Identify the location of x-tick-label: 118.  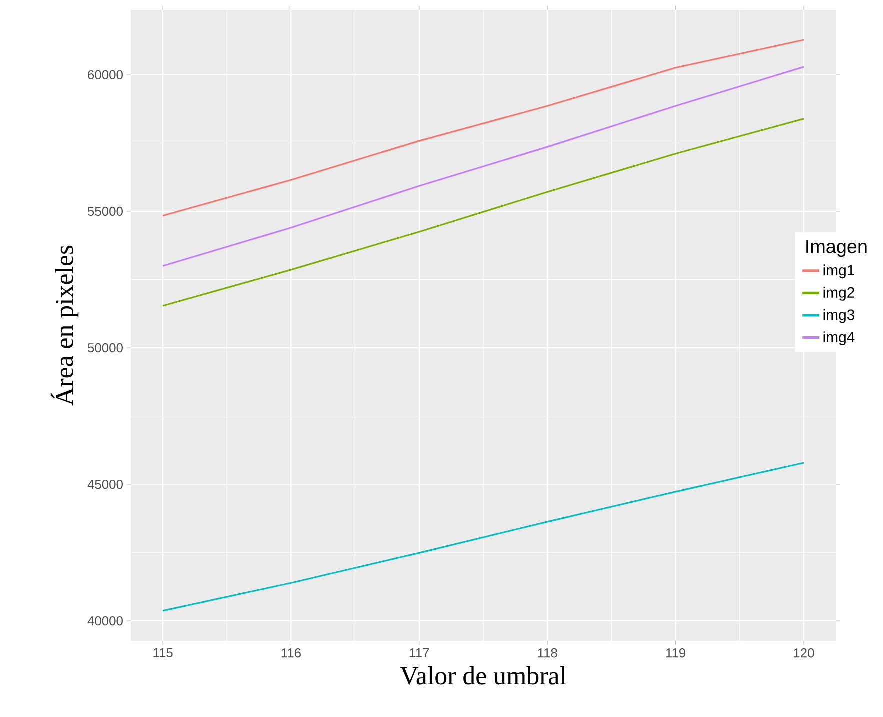
(548, 653).